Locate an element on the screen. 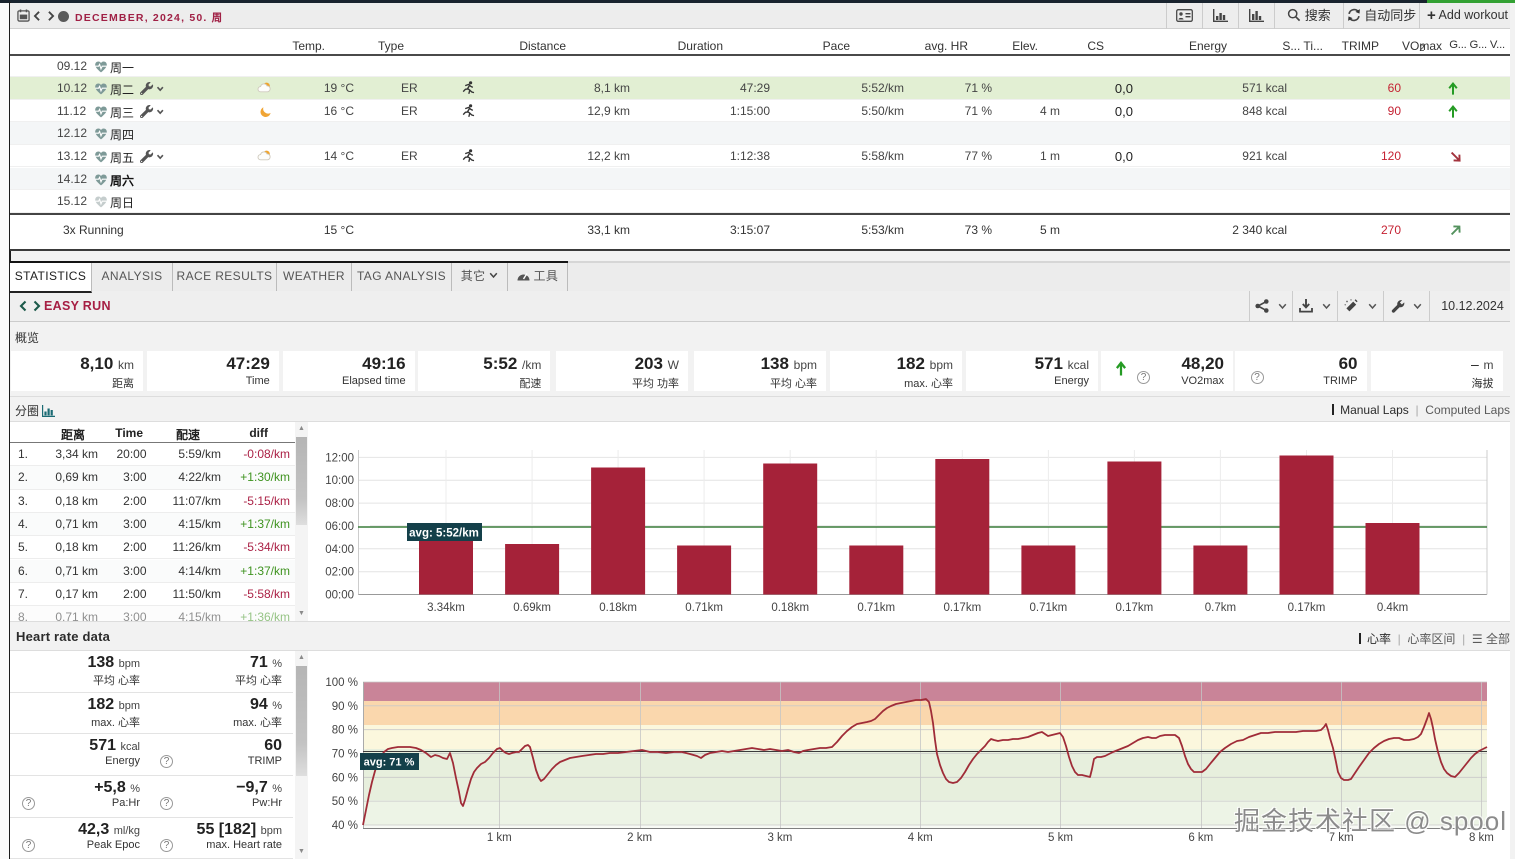 The width and height of the screenshot is (1515, 859). svg-text: 4 km is located at coordinates (920, 838).